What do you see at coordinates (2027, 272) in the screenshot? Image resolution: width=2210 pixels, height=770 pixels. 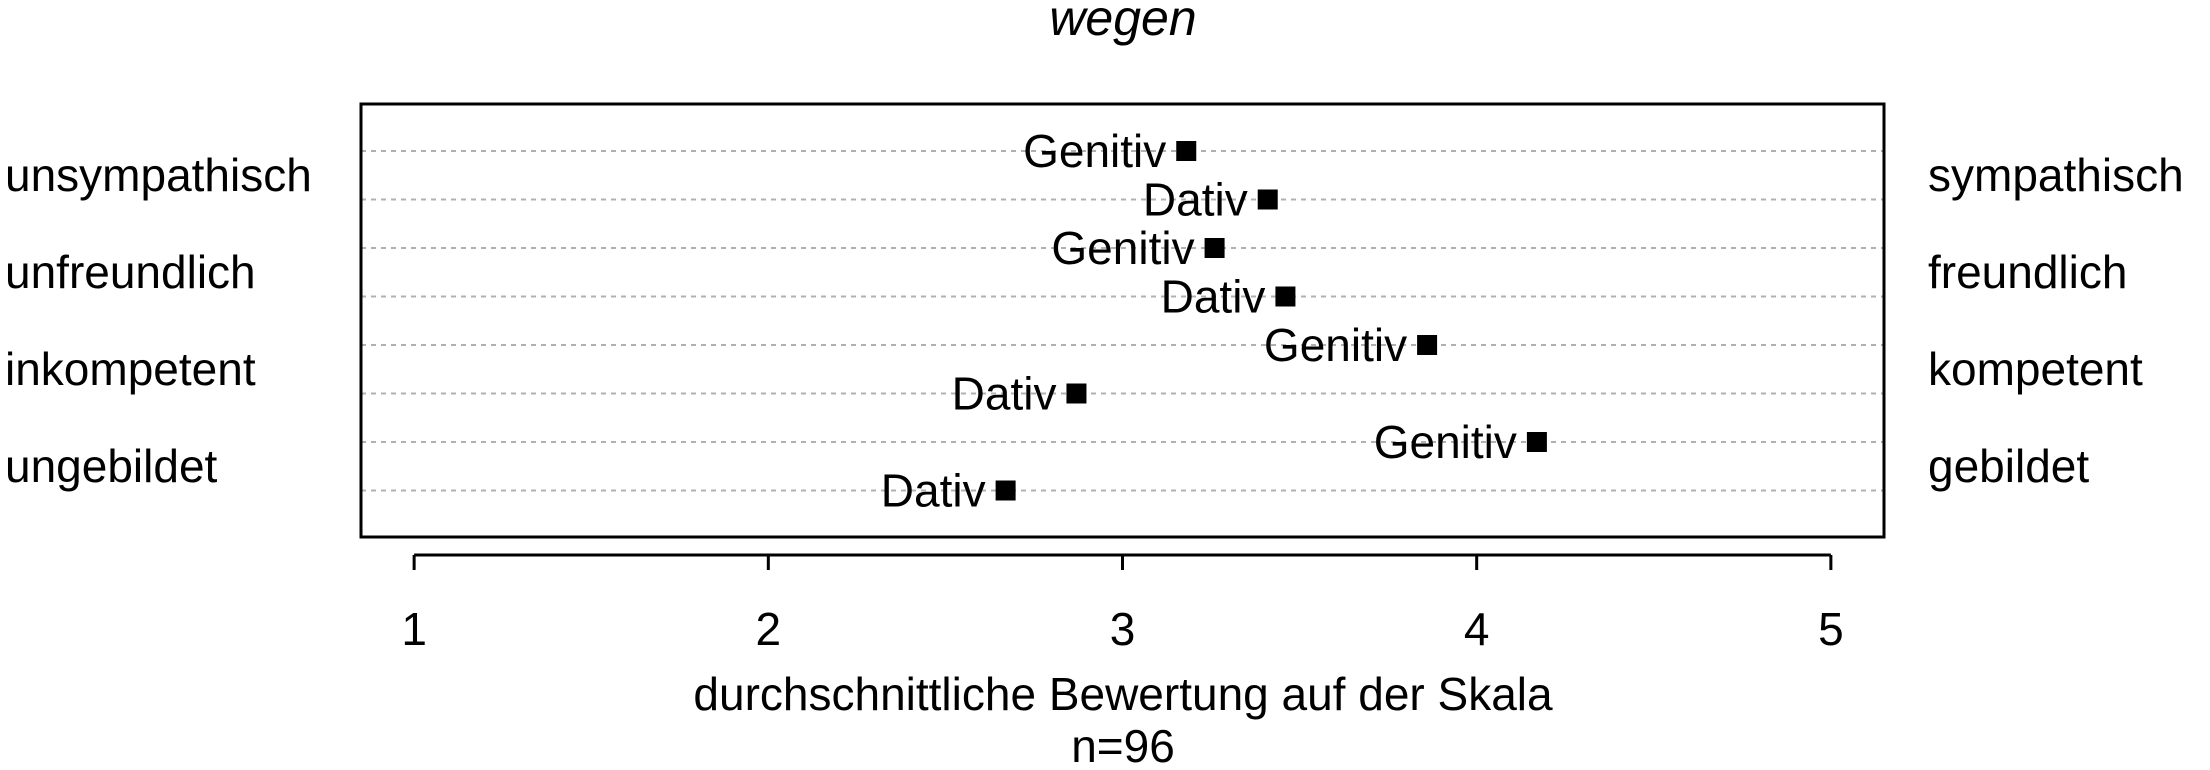 I see `scale-label-right: freundlich` at bounding box center [2027, 272].